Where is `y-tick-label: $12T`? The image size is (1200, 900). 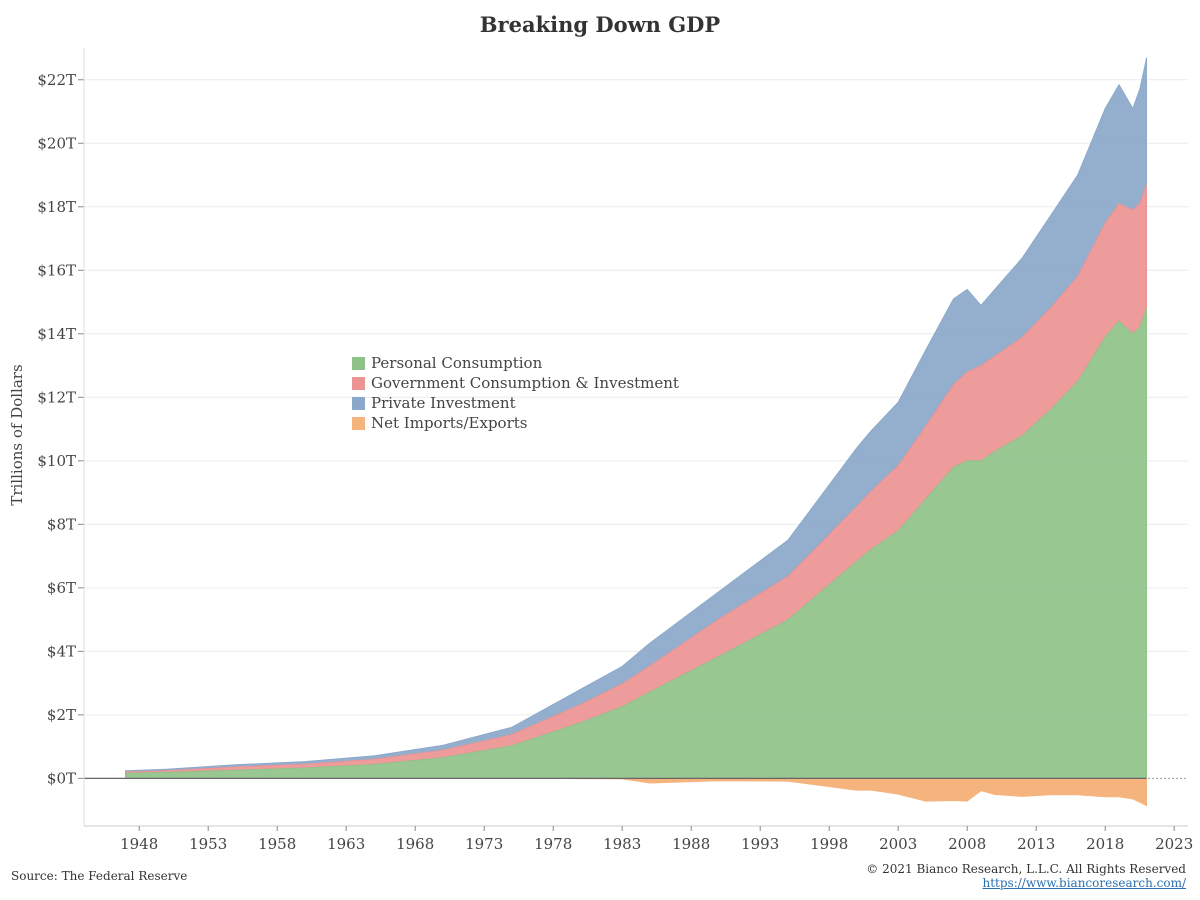
y-tick-label: $12T is located at coordinates (56, 397).